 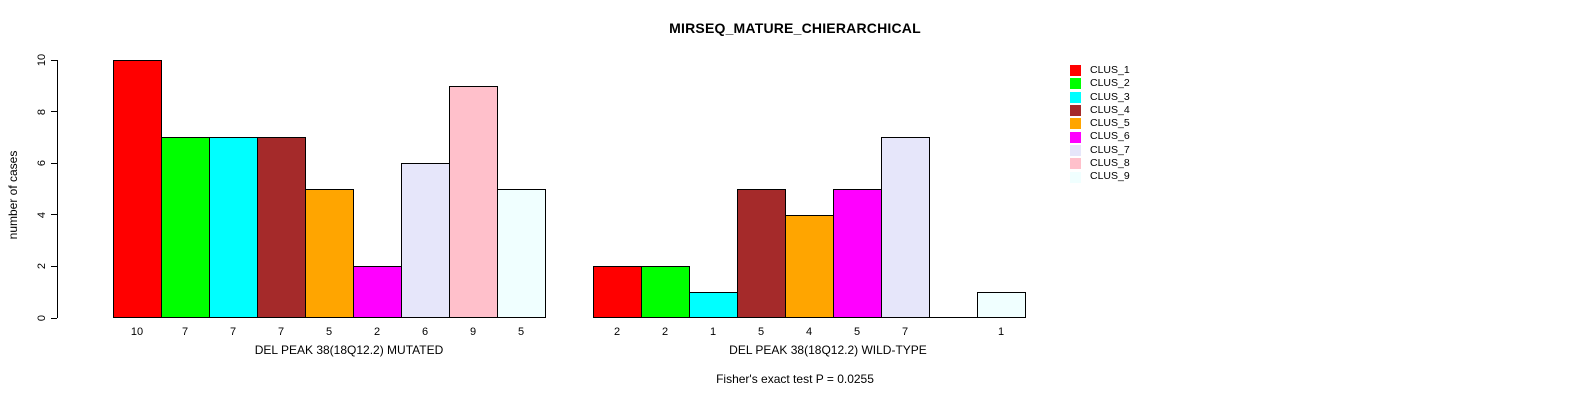 I want to click on y-axis-tick-label: 2, so click(x=42, y=266).